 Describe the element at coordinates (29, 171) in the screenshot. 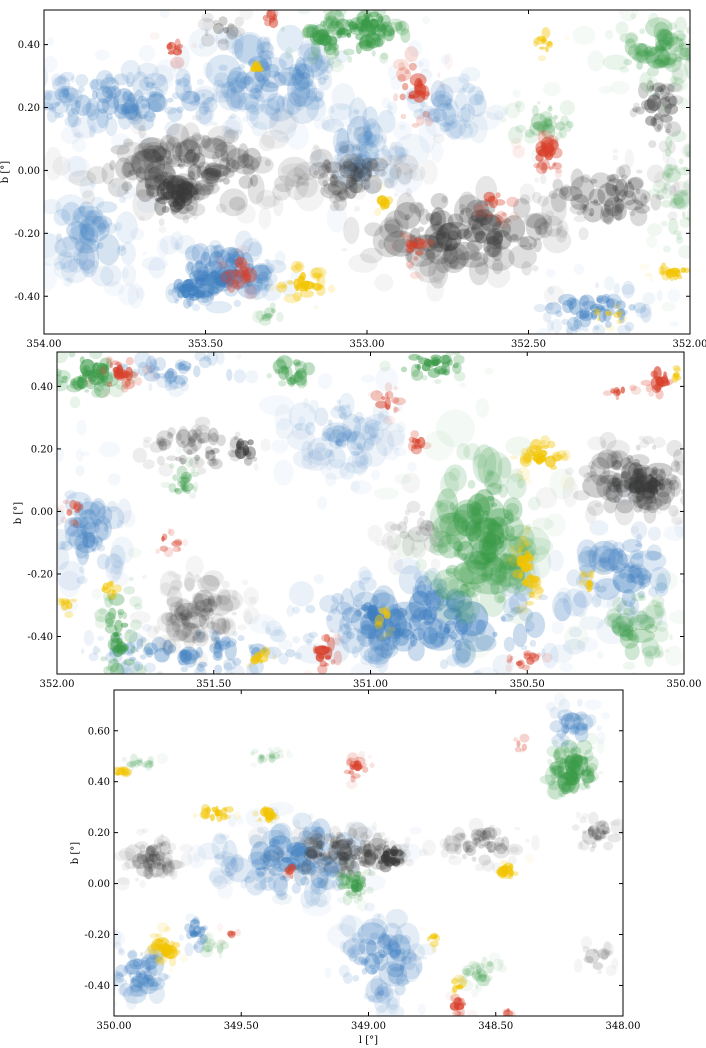

I see `y-tick-label: 0.00` at that location.